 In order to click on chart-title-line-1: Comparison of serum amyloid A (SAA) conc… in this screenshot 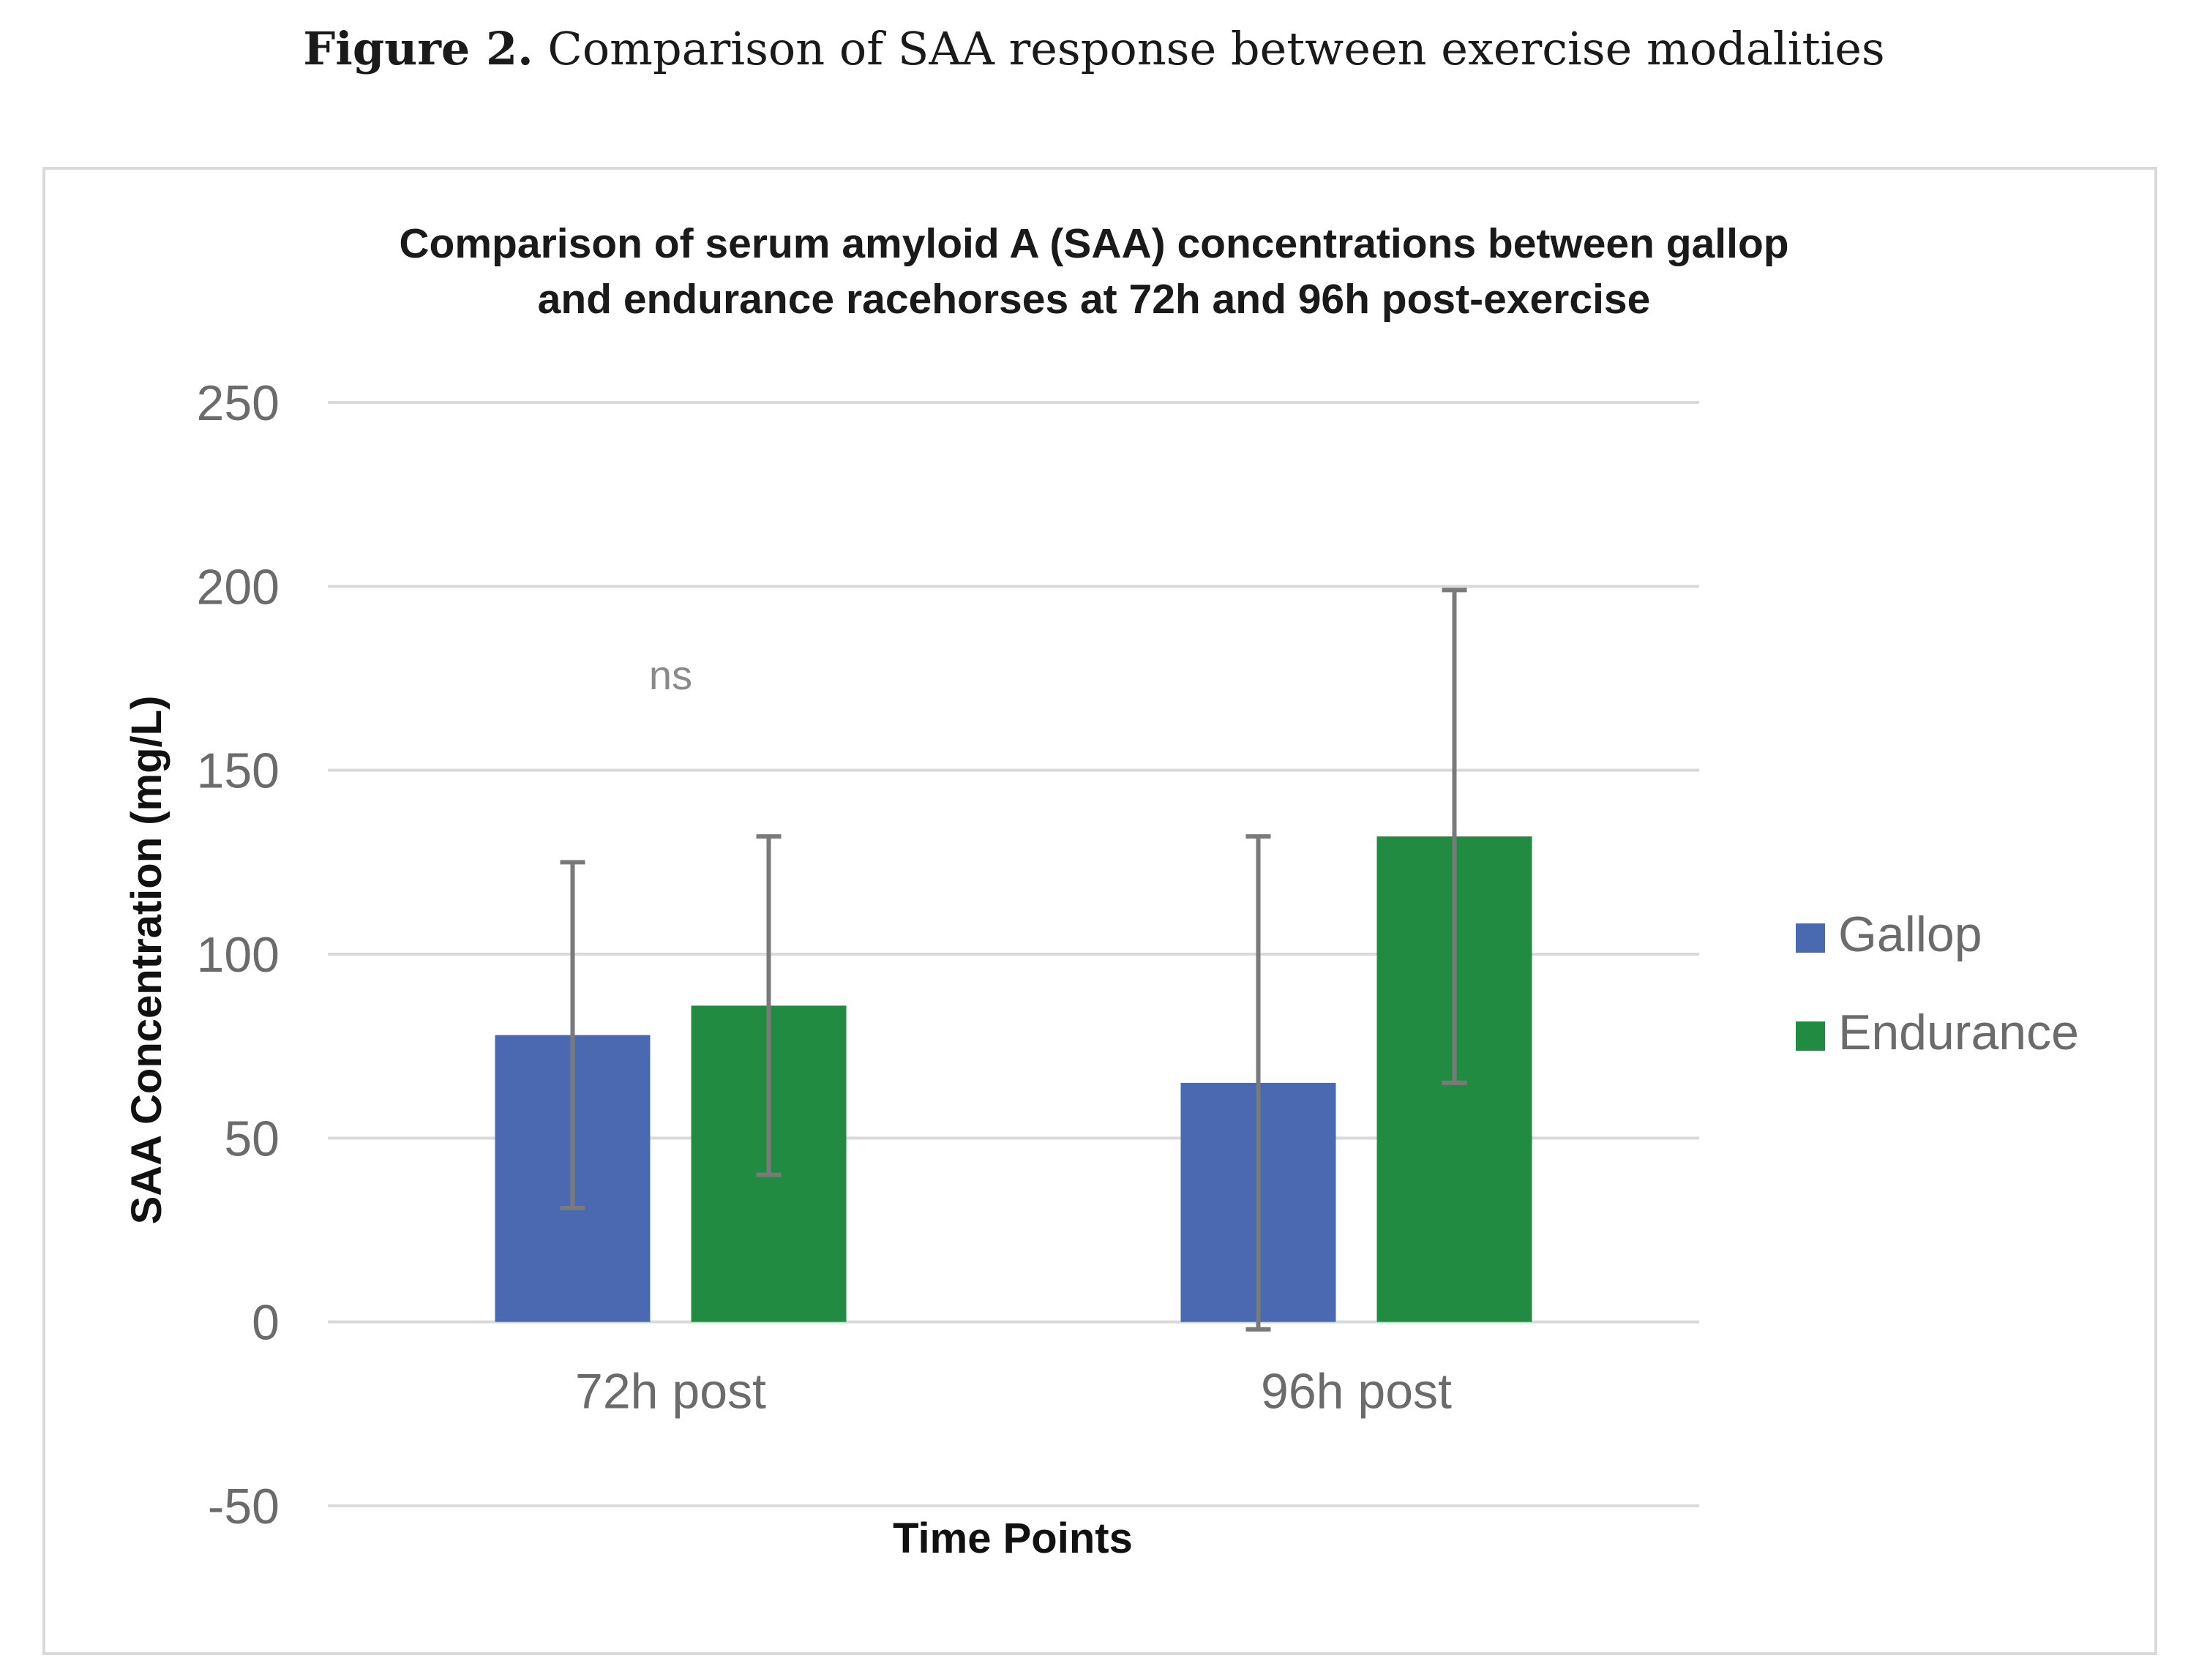, I will do `click(1093, 243)`.